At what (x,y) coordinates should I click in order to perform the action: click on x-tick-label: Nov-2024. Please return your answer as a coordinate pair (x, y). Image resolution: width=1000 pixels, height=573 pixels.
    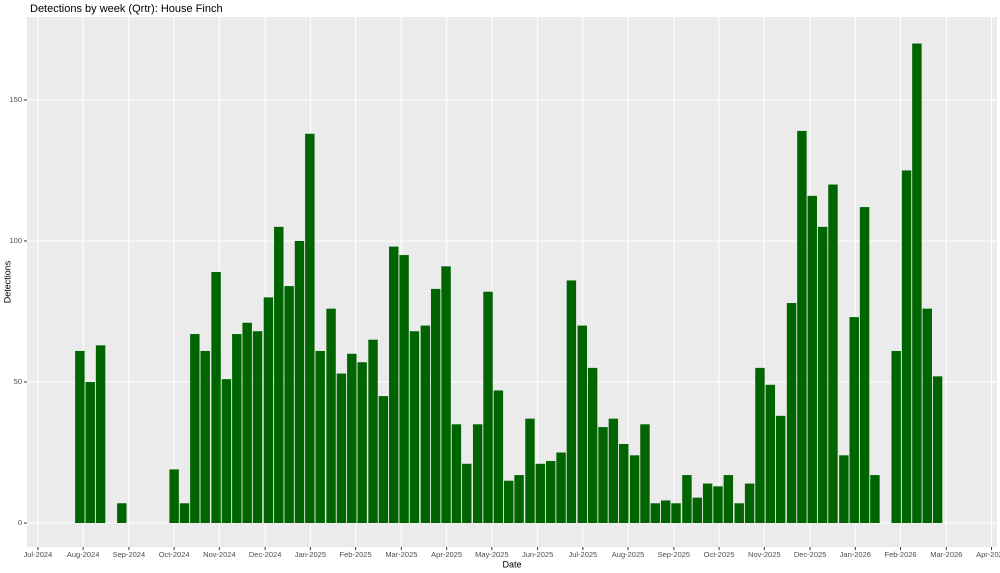
    Looking at the image, I should click on (219, 554).